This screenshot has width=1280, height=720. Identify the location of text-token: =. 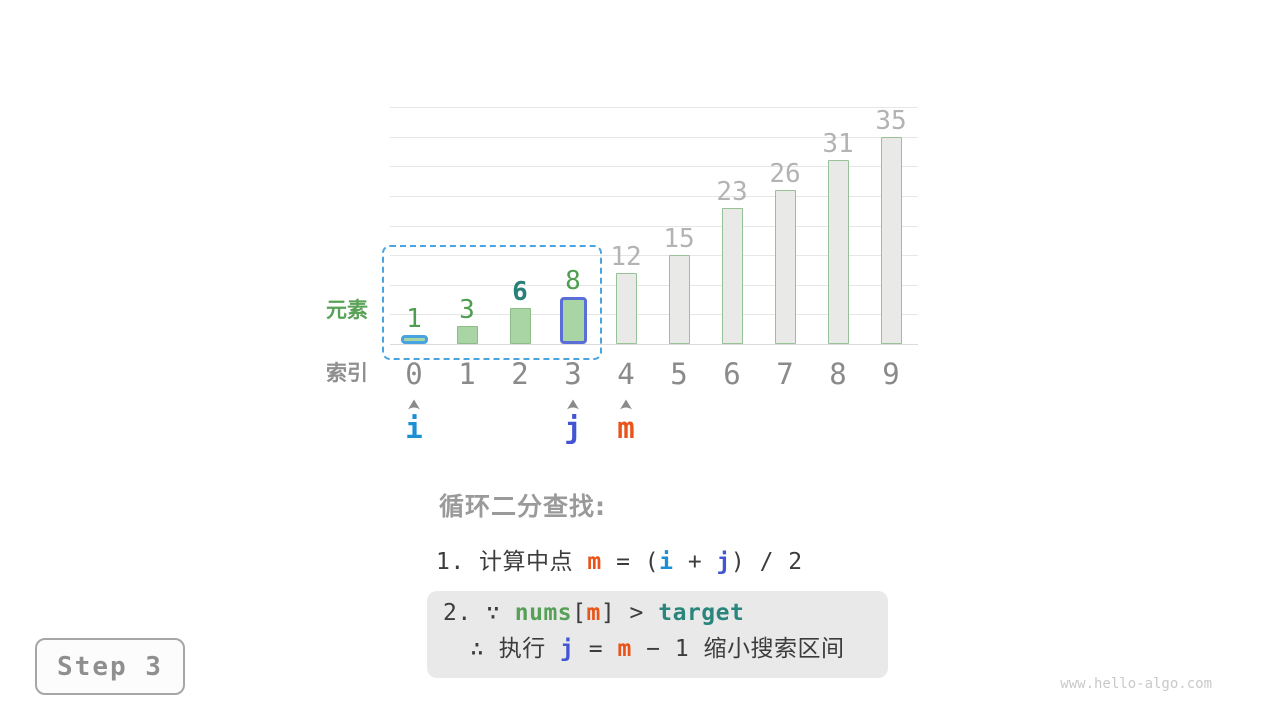
(596, 649).